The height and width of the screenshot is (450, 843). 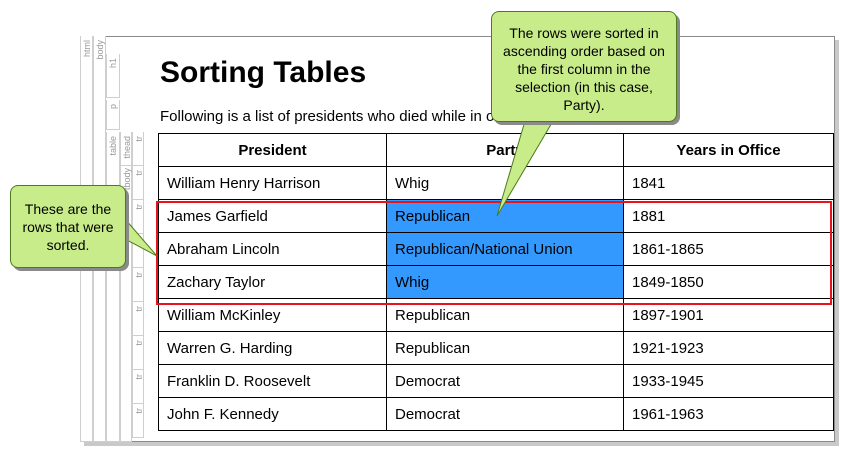 What do you see at coordinates (728, 249) in the screenshot?
I see `cell-years: 1861-1865` at bounding box center [728, 249].